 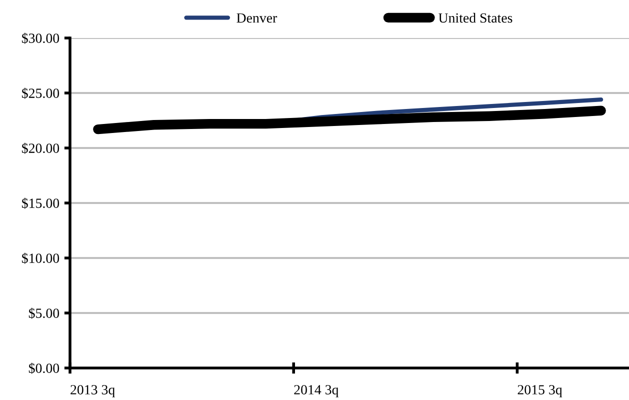 I want to click on y-tick-label: $0.00, so click(x=44, y=368).